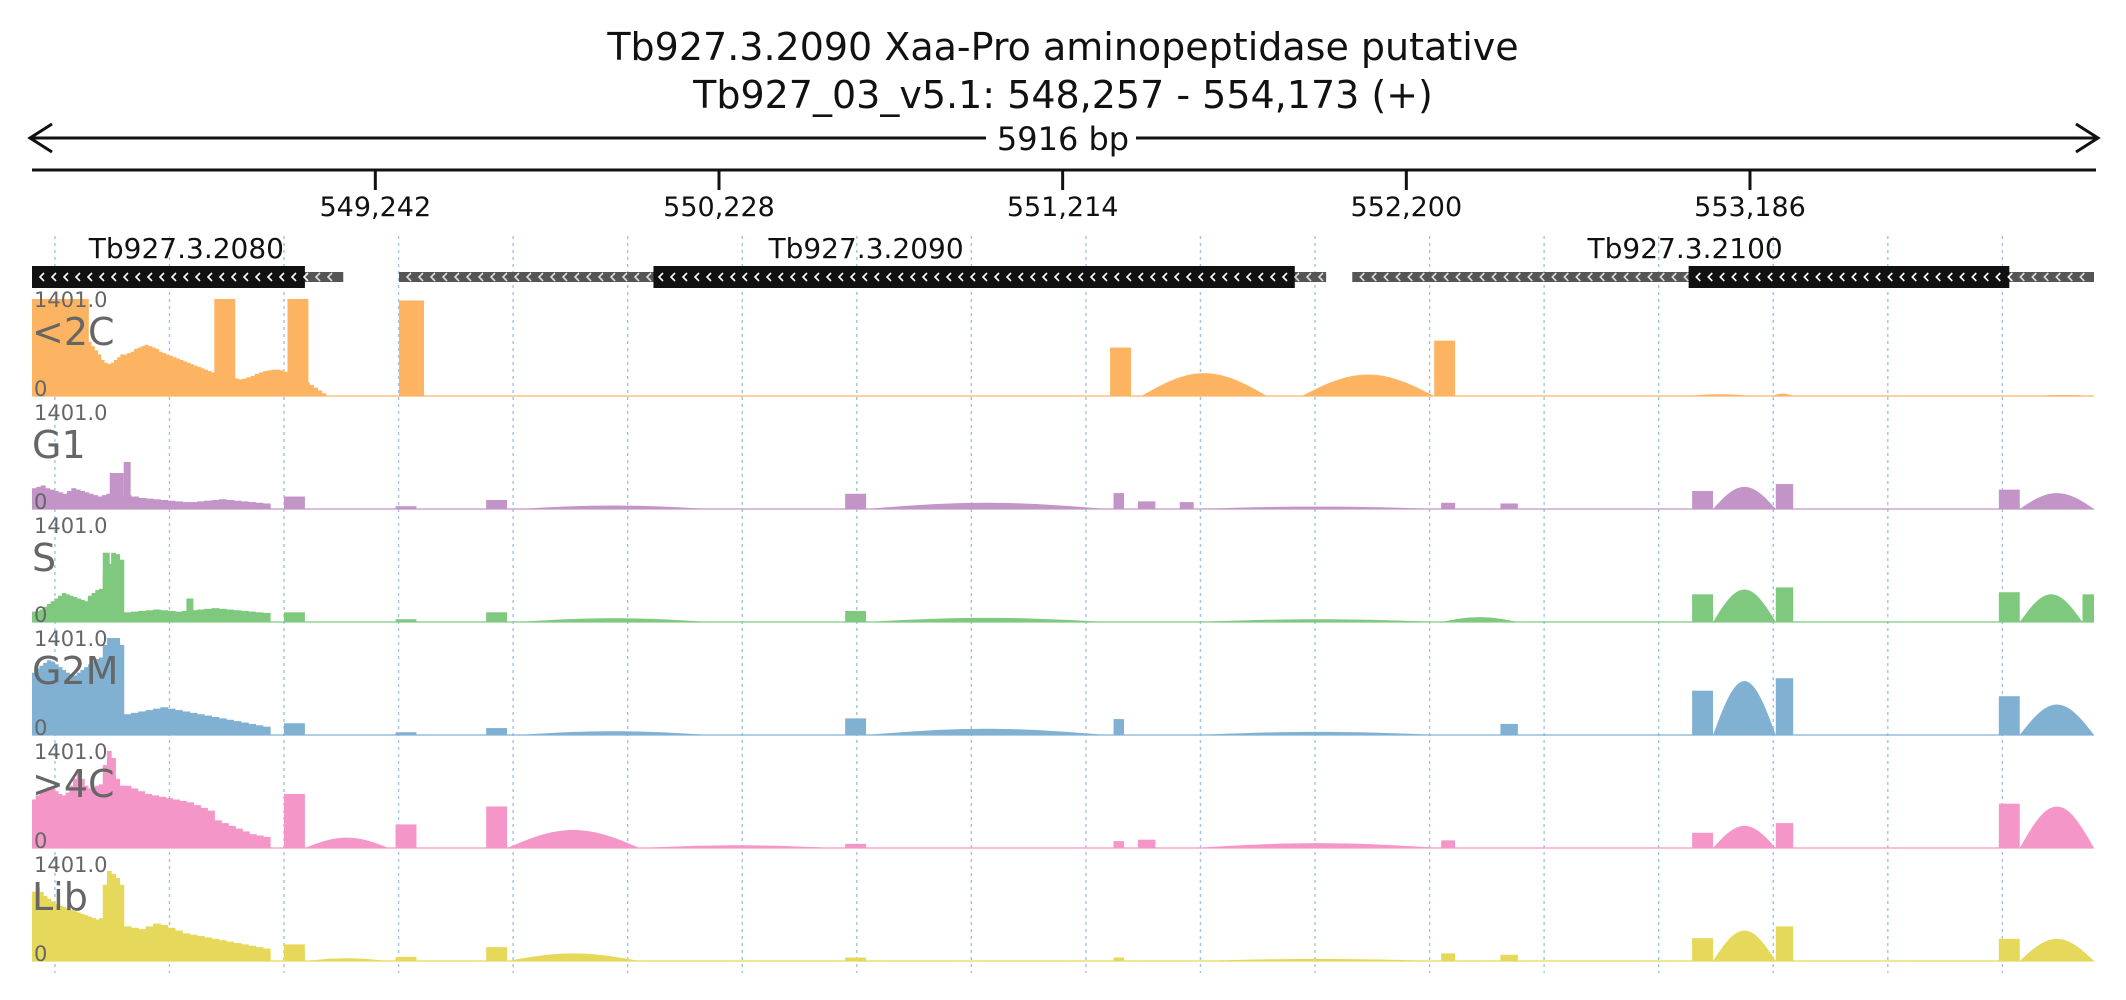 The image size is (2126, 1000). What do you see at coordinates (865, 248) in the screenshot?
I see `gene-name-label: Tb927.3.2090` at bounding box center [865, 248].